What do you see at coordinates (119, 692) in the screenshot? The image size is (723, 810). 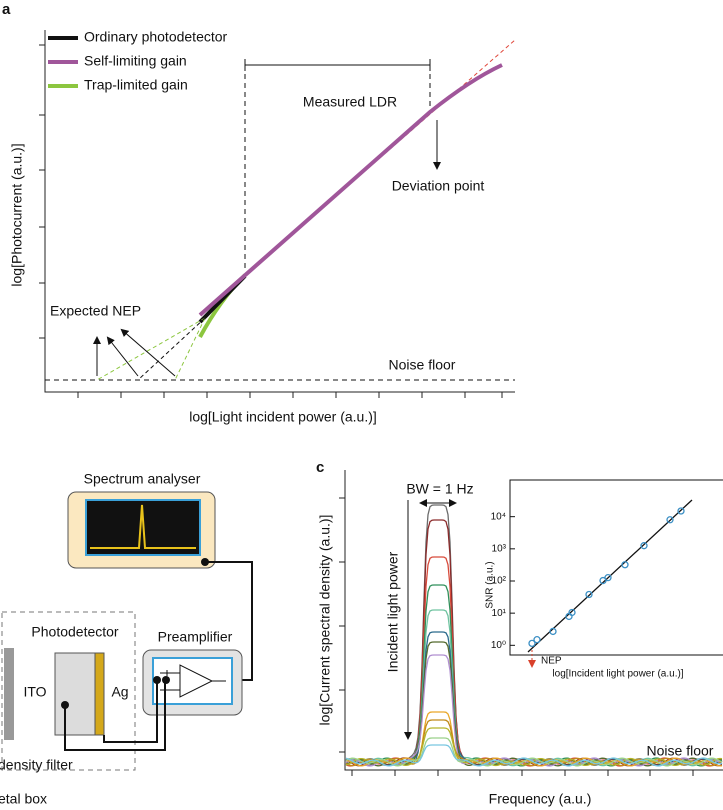 I see `label: Ag` at bounding box center [119, 692].